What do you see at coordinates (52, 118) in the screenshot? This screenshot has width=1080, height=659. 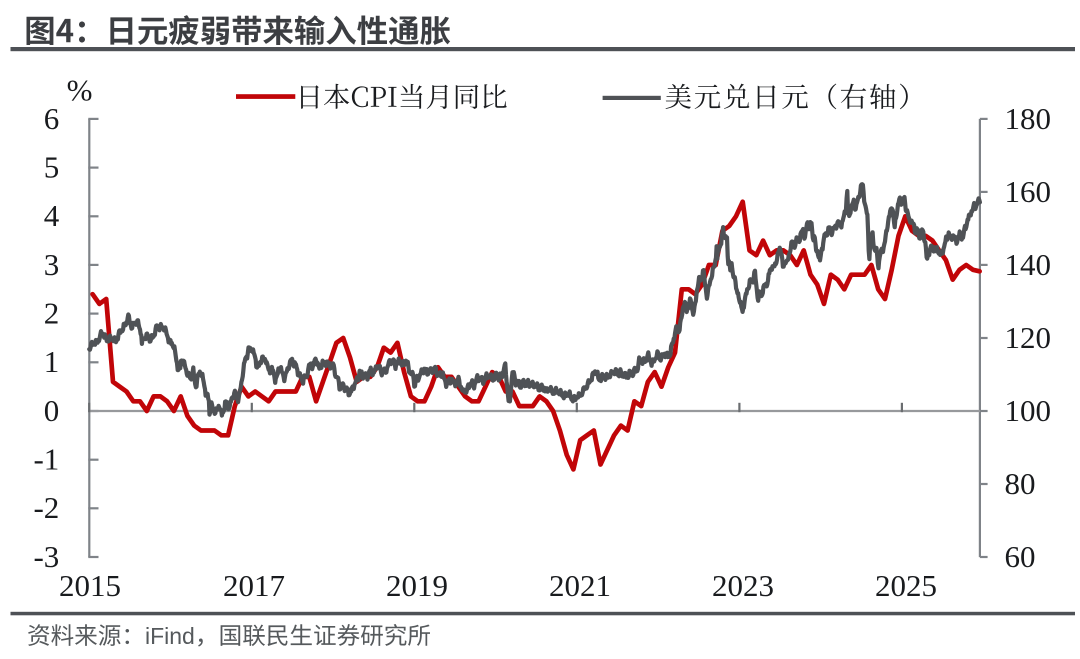 I see `svg-text: 6` at bounding box center [52, 118].